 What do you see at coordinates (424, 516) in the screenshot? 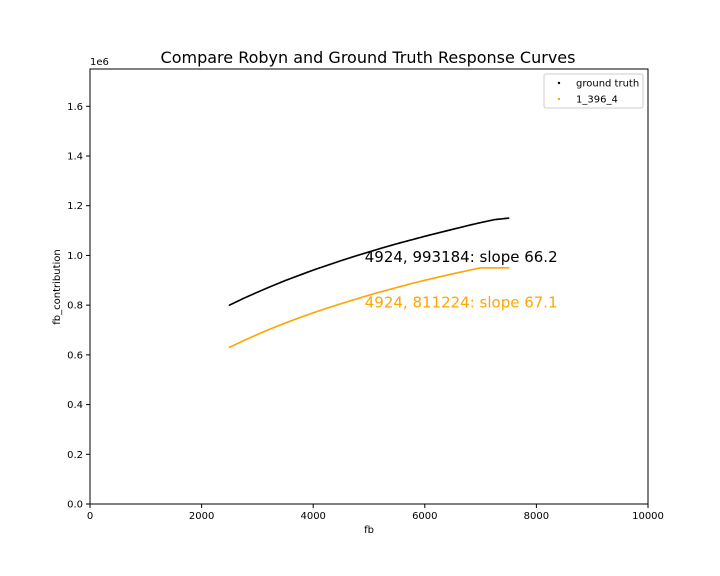
I see `x-tick-label: 6000` at bounding box center [424, 516].